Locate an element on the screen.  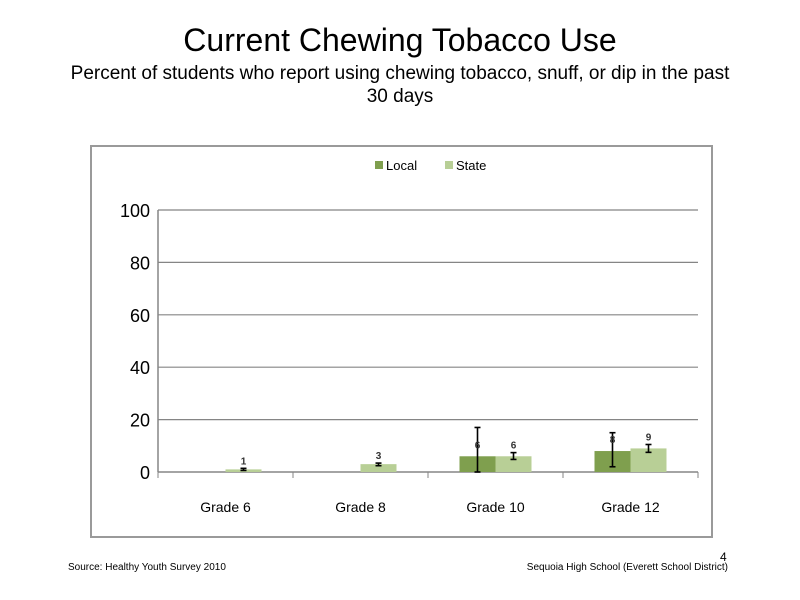
data-label: 1 is located at coordinates (244, 461).